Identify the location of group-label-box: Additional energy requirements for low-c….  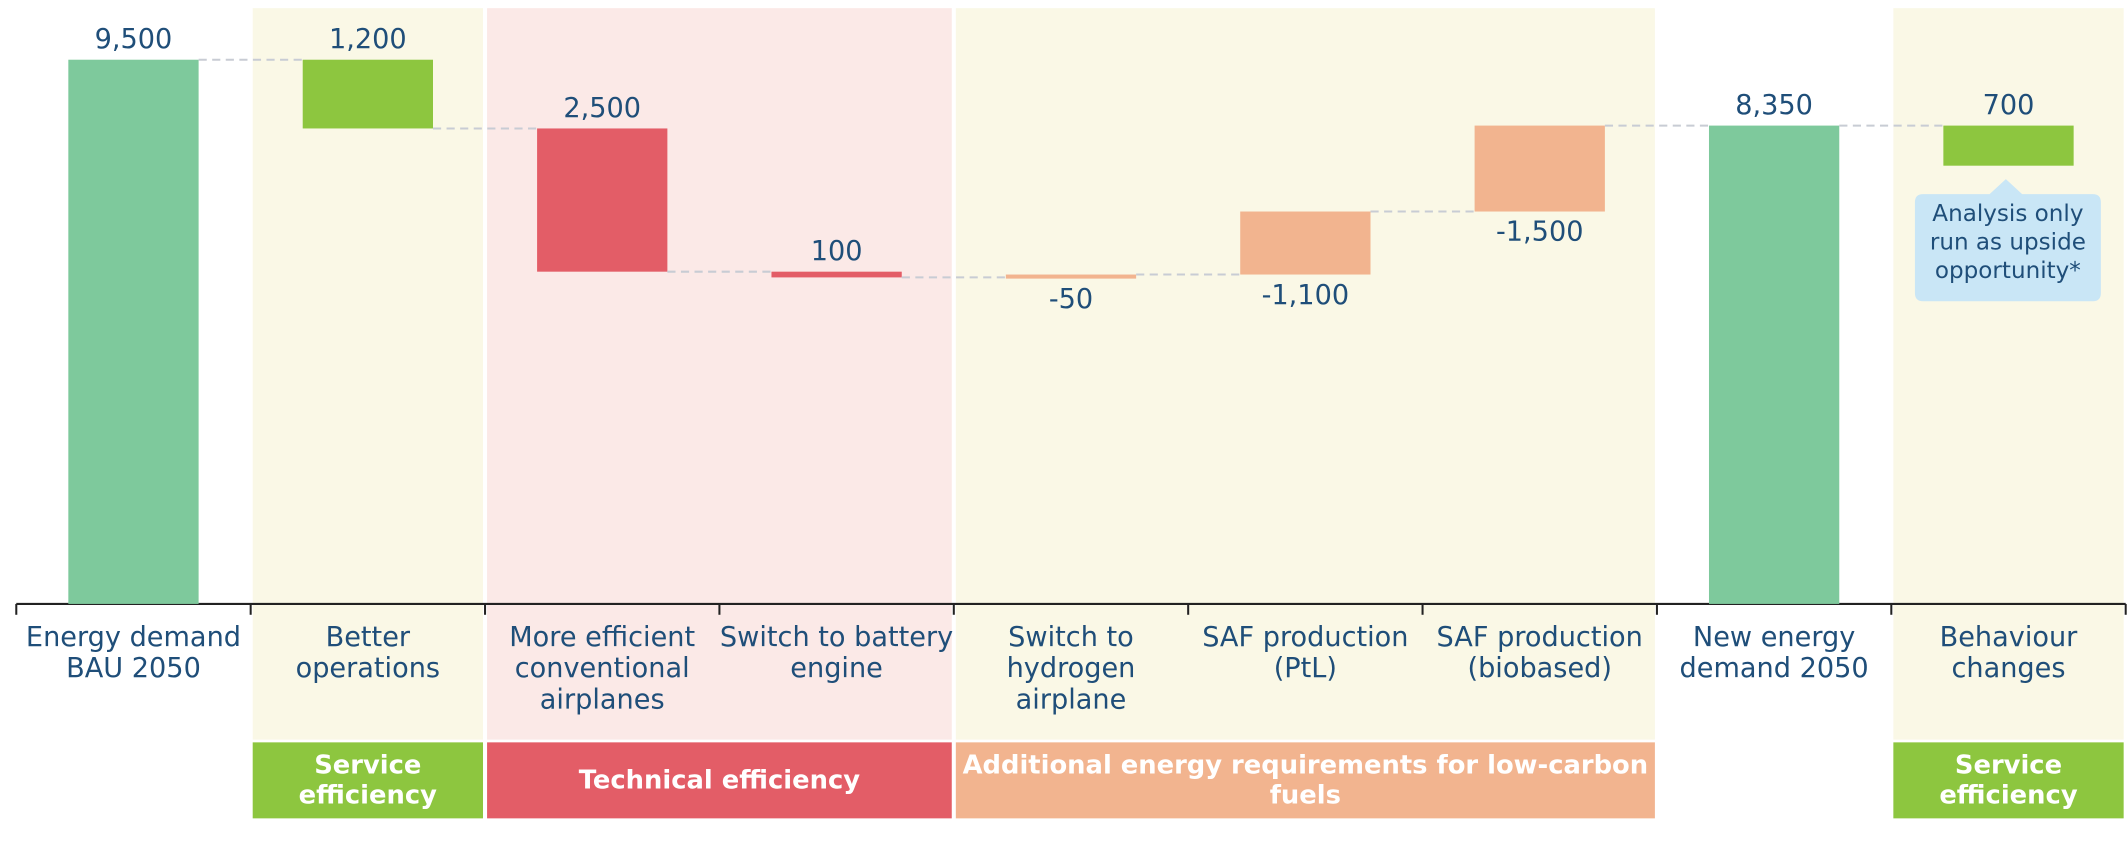
(1305, 780).